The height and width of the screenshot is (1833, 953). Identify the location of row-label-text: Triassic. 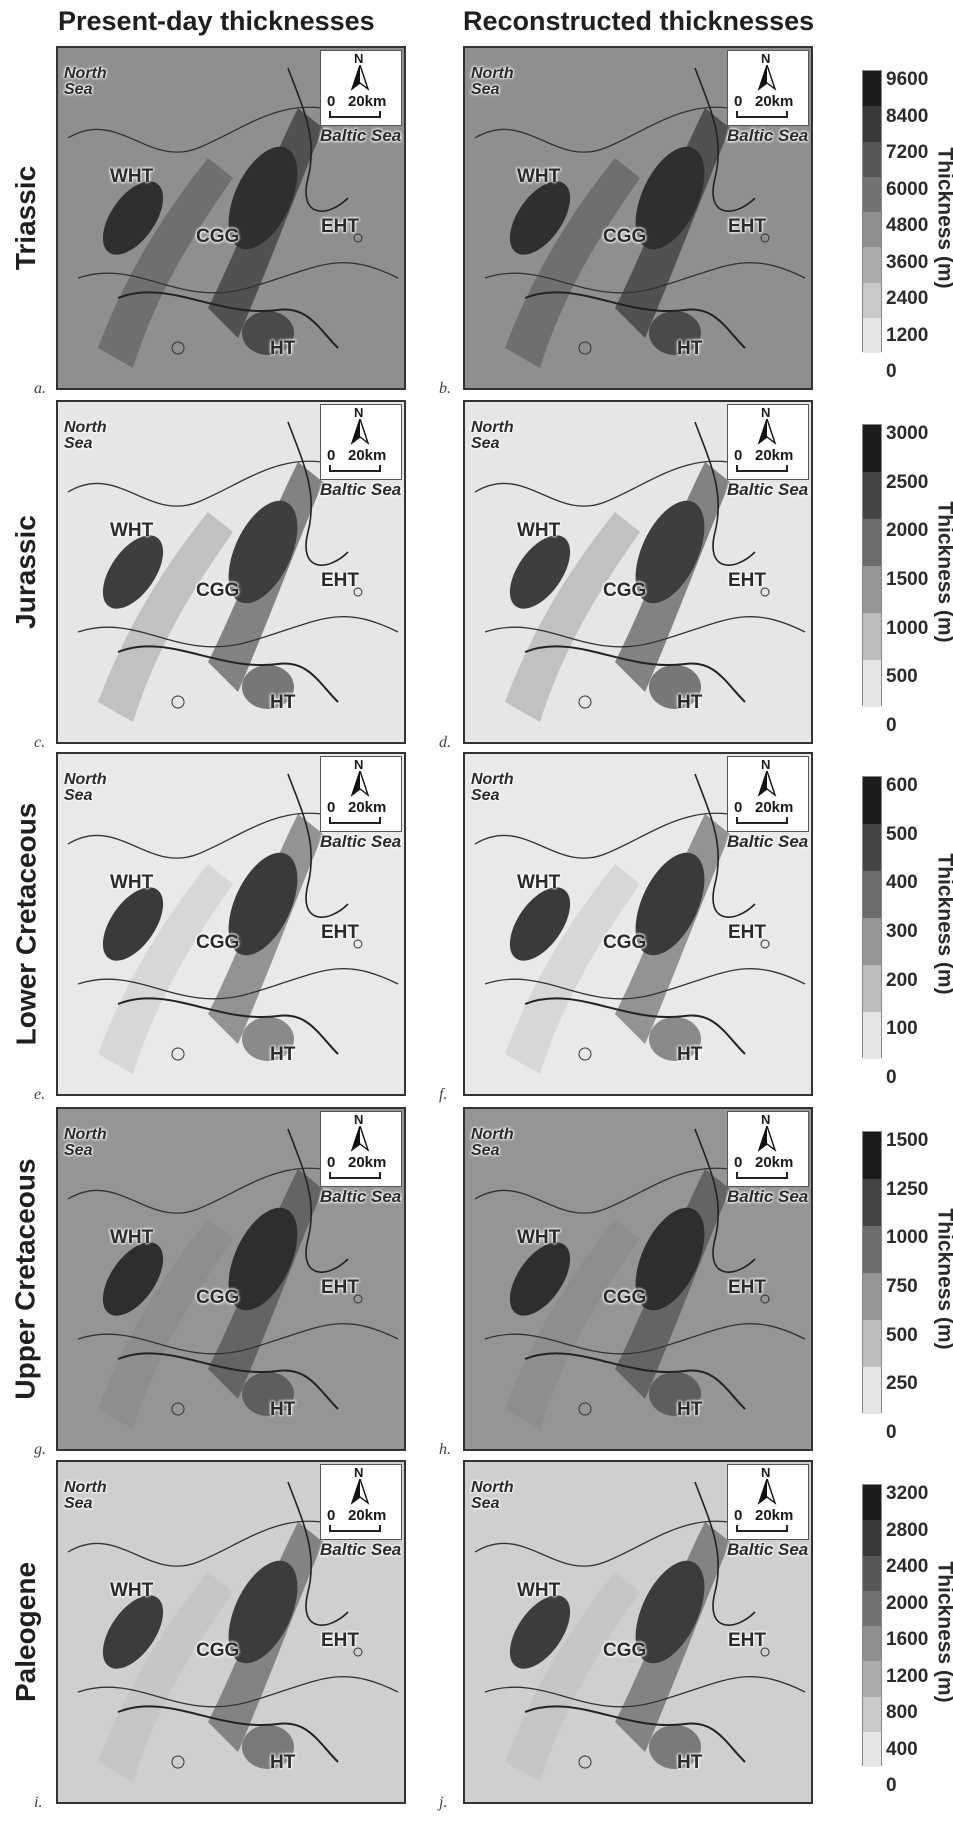
(25, 218).